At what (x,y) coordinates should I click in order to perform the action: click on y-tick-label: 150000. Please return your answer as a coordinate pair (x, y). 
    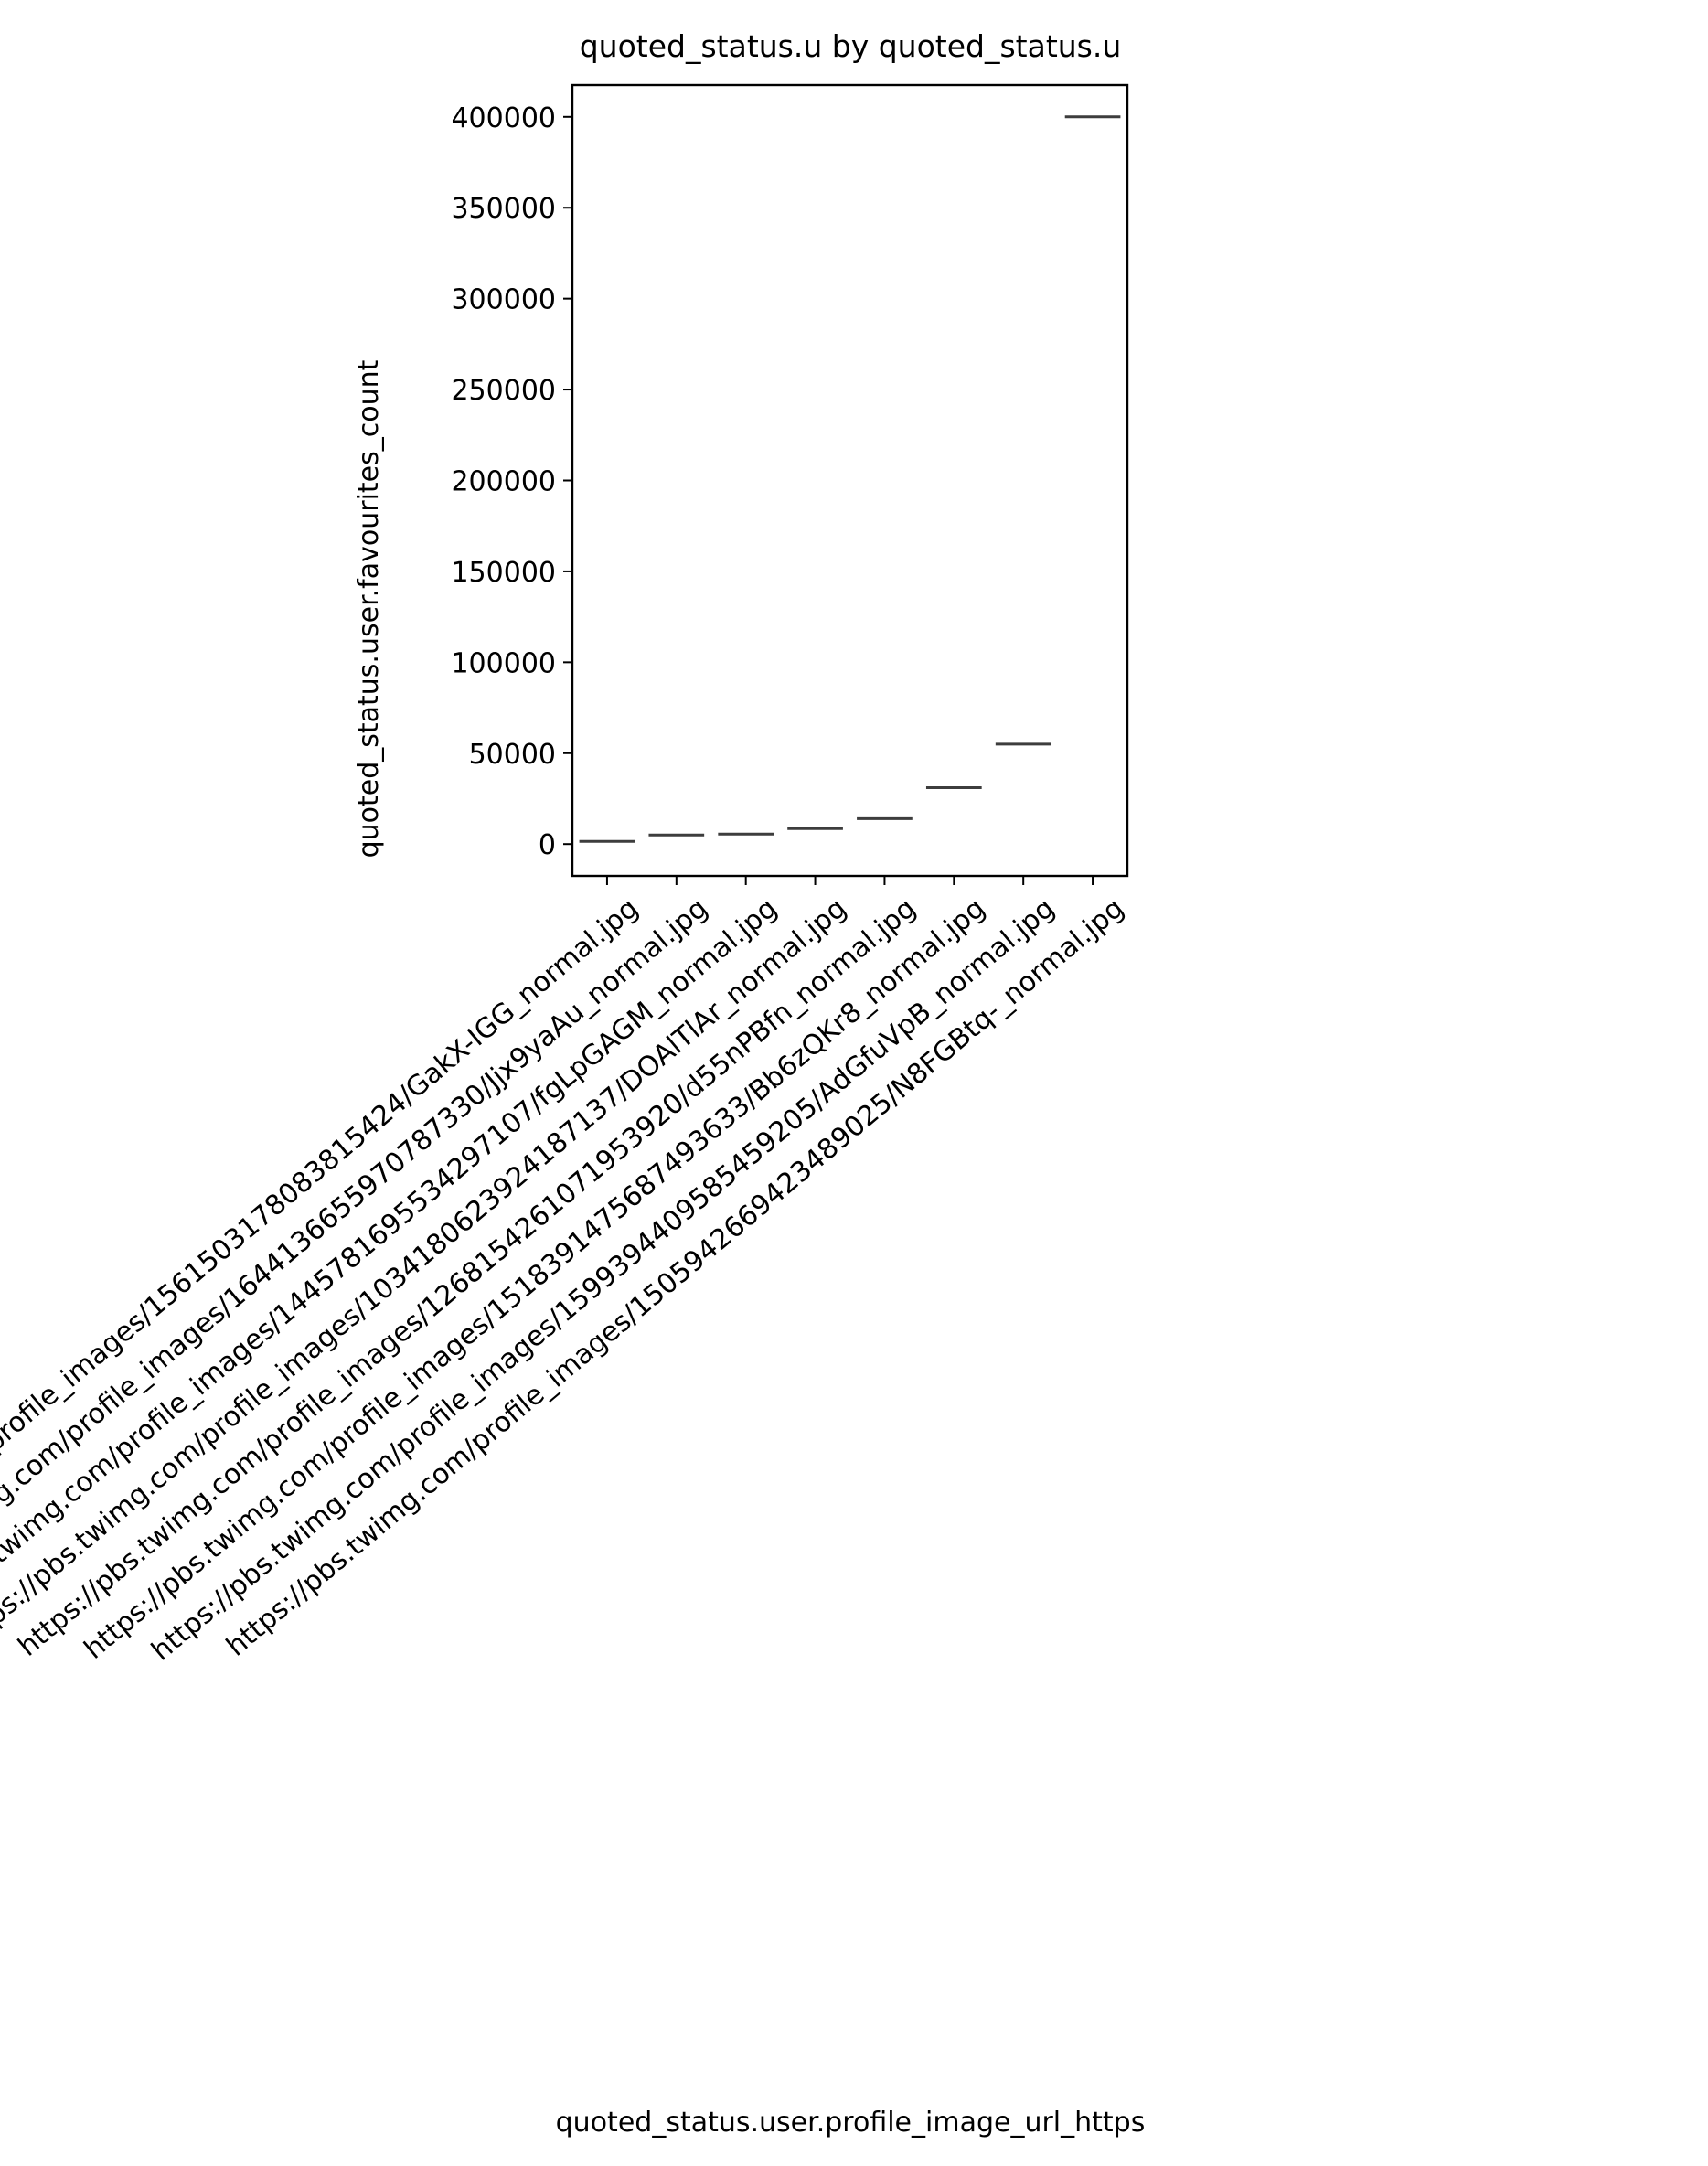
    Looking at the image, I should click on (504, 573).